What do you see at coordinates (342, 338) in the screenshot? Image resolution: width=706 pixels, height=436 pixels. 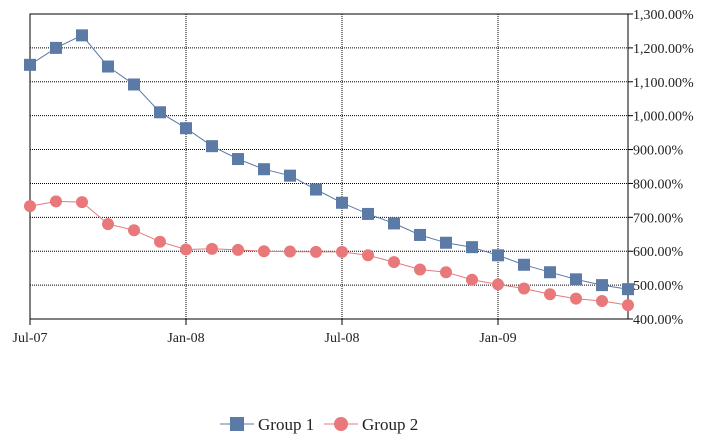 I see `x-tick-label: Jul-08` at bounding box center [342, 338].